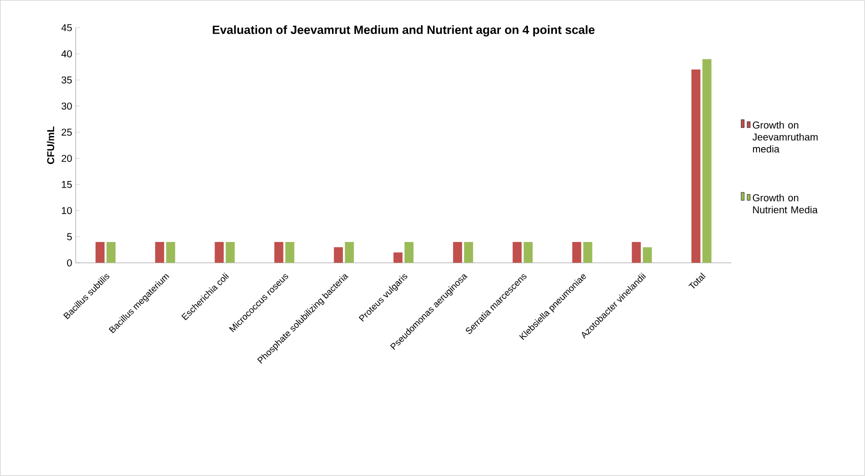 The image size is (865, 476). I want to click on y-tick-label: 10, so click(67, 210).